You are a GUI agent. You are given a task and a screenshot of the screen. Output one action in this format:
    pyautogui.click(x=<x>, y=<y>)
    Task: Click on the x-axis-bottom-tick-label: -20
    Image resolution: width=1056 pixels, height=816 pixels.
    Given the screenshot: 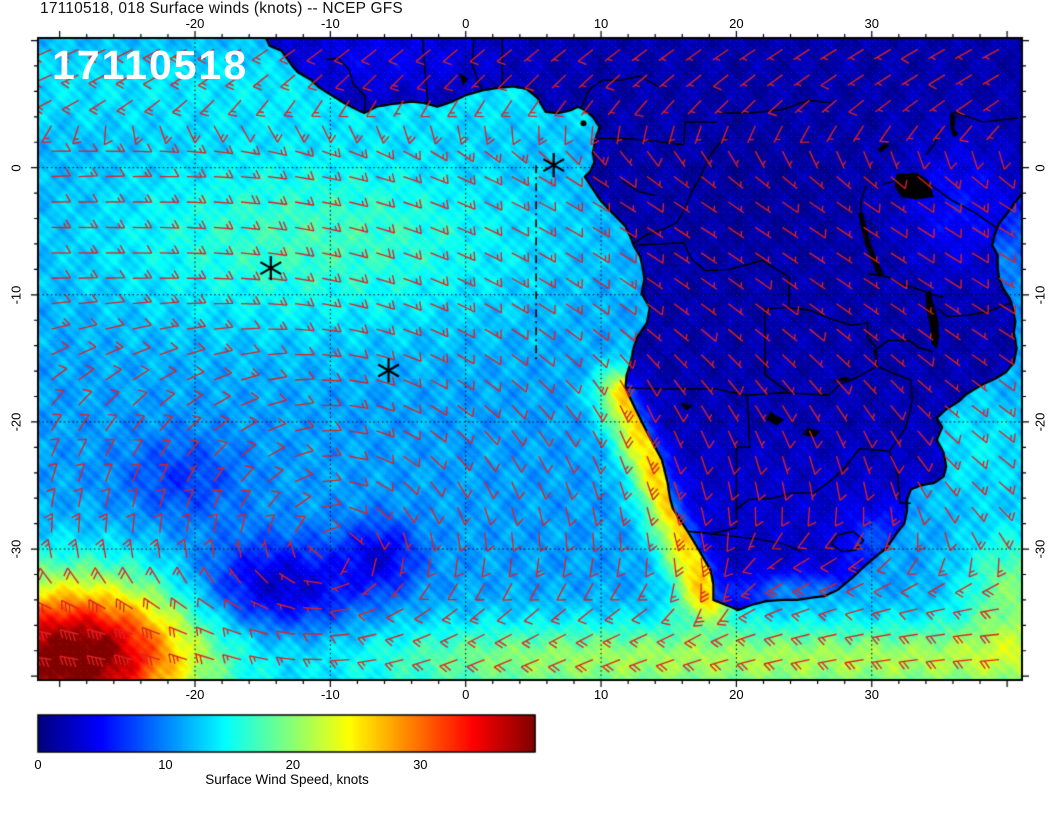 What is the action you would take?
    pyautogui.click(x=195, y=694)
    